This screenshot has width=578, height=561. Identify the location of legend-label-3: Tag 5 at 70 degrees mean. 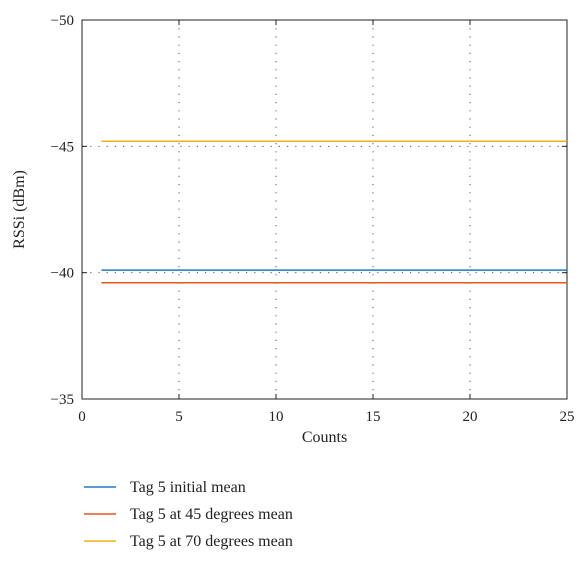
(211, 541).